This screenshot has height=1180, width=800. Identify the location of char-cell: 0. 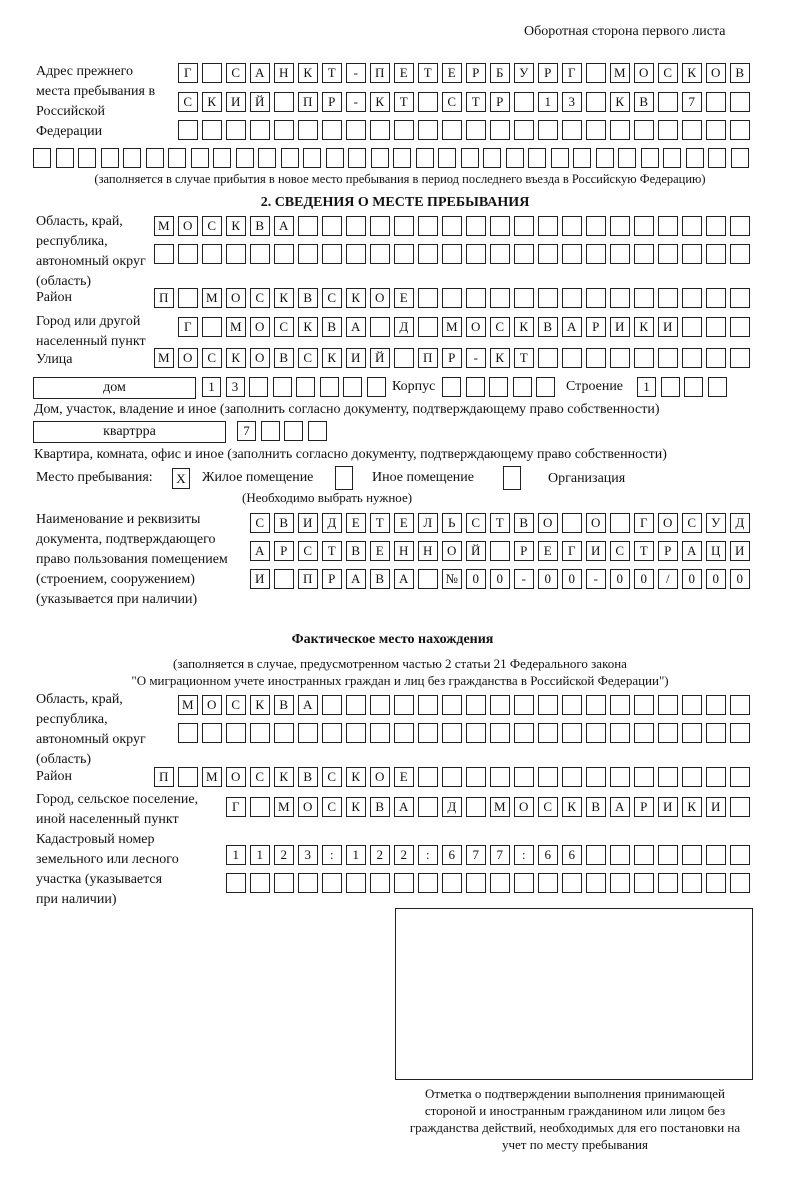
(620, 579).